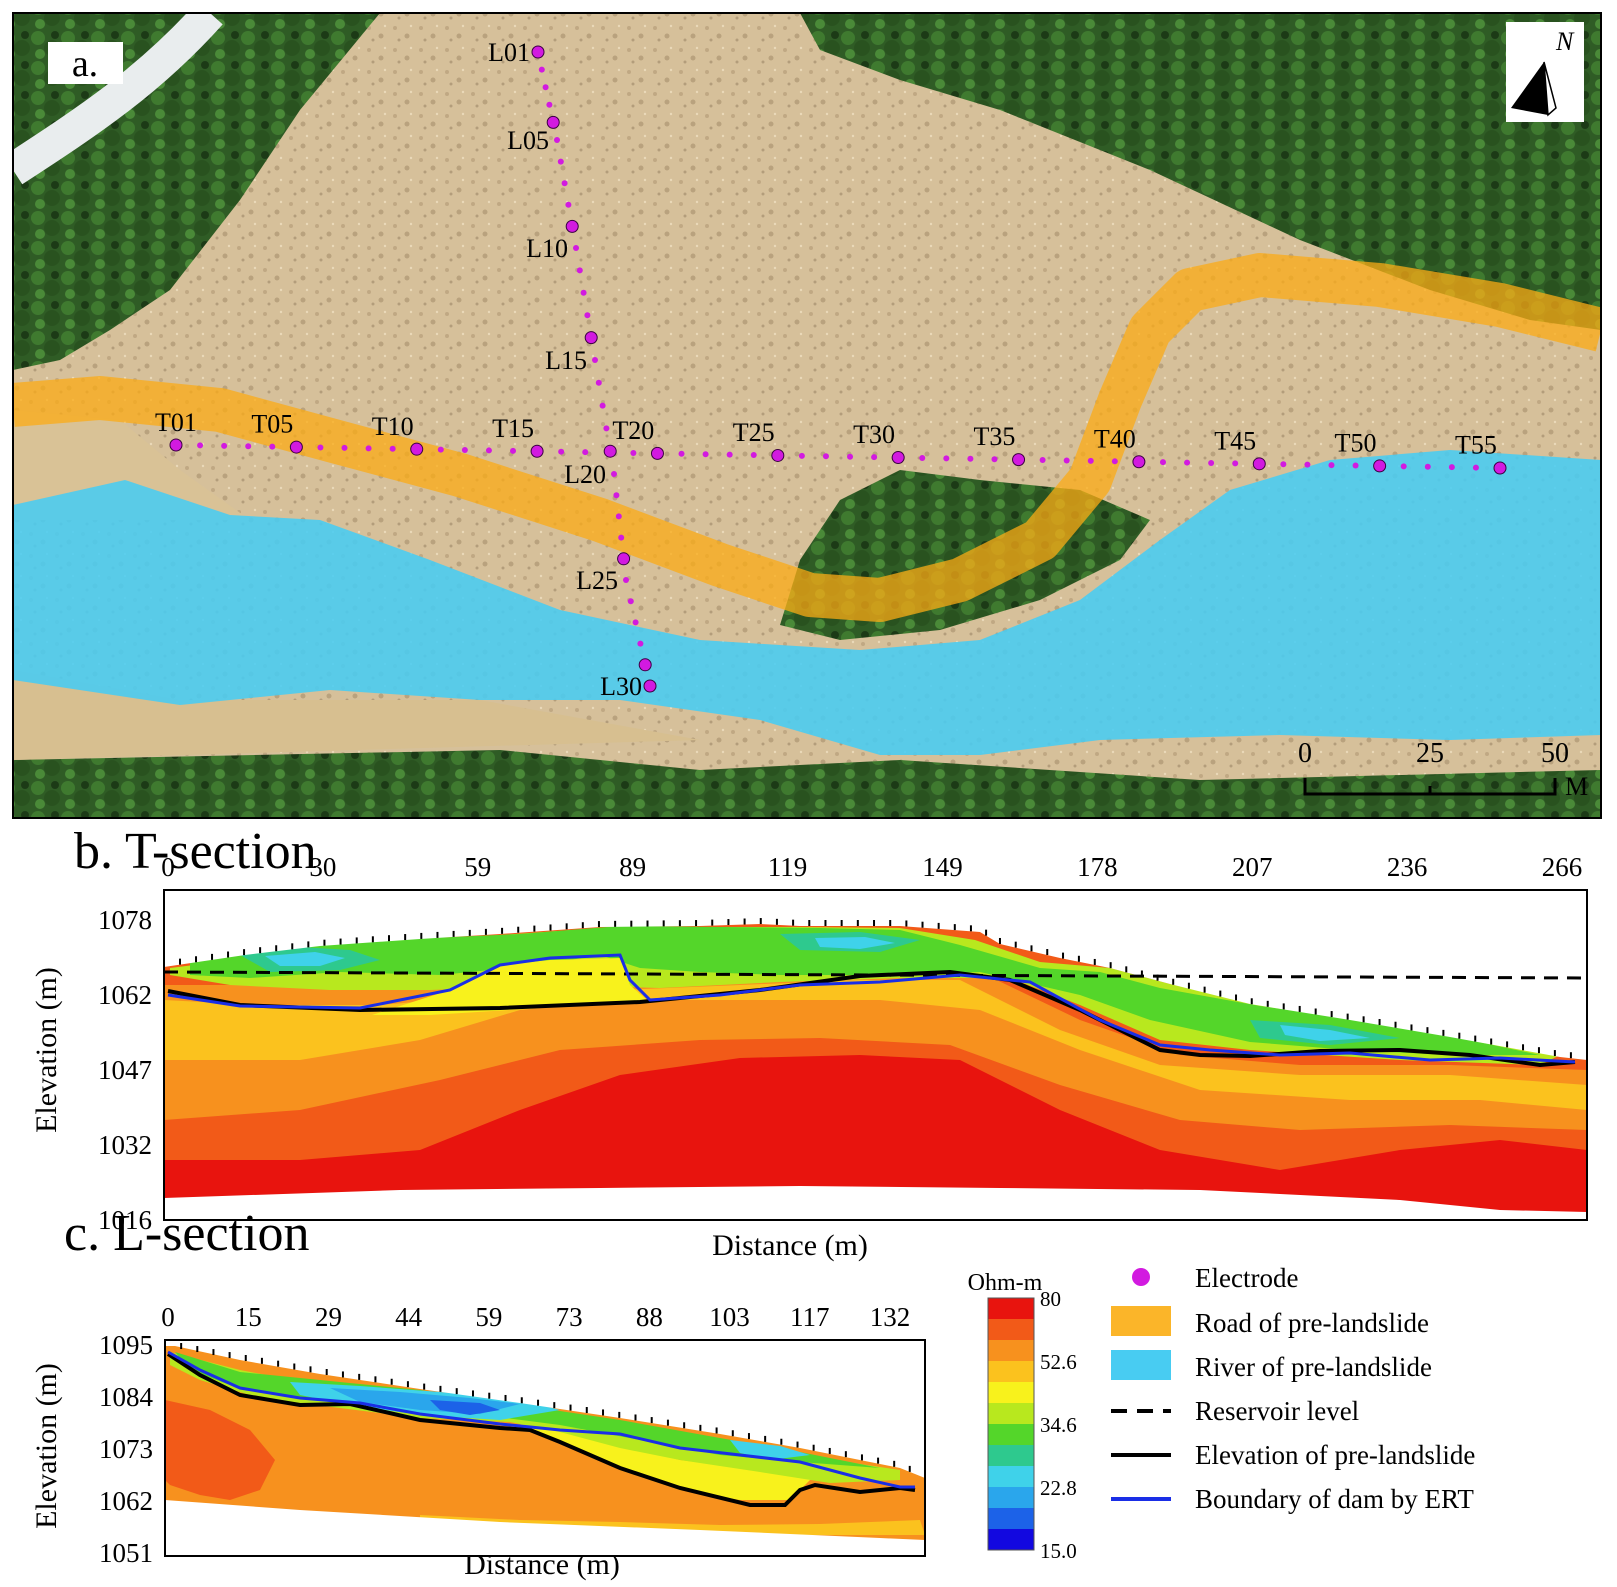  I want to click on panel-c-y-tick-label: 1095, so click(126, 1345).